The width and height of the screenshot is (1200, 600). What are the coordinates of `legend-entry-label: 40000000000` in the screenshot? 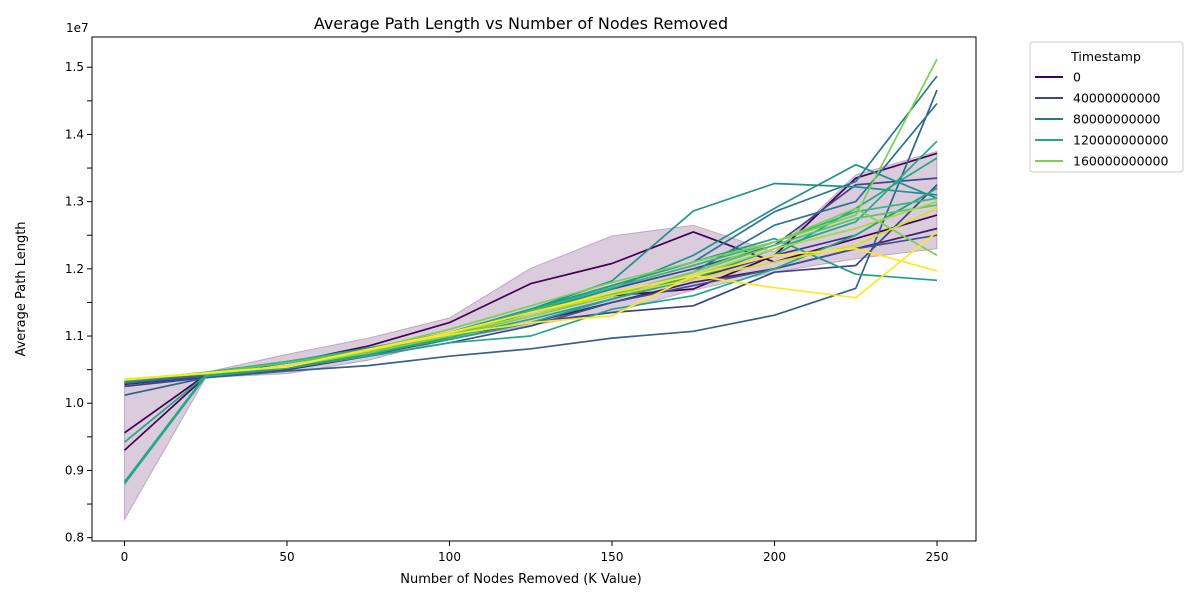 It's located at (1117, 98).